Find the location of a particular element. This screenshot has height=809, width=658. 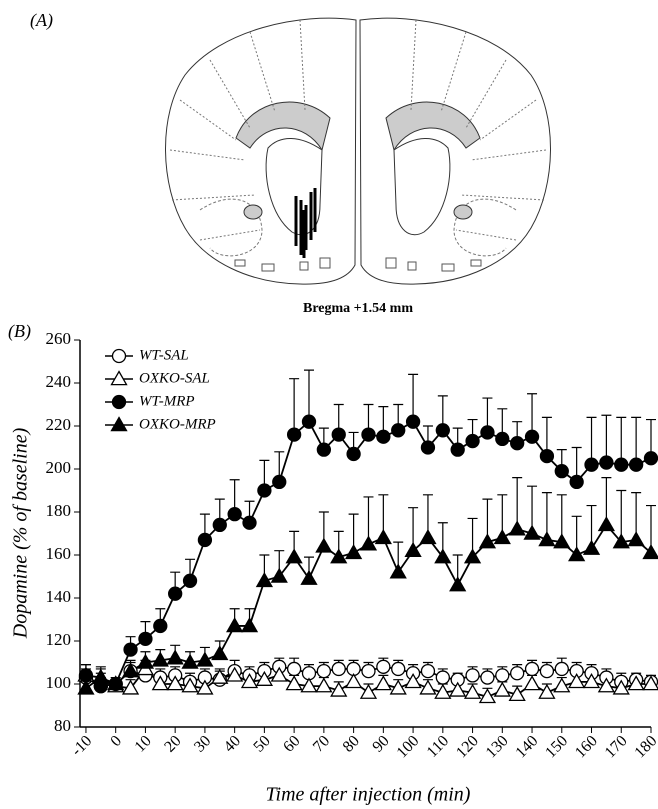

x-tick-label: 160 is located at coordinates (586, 746).